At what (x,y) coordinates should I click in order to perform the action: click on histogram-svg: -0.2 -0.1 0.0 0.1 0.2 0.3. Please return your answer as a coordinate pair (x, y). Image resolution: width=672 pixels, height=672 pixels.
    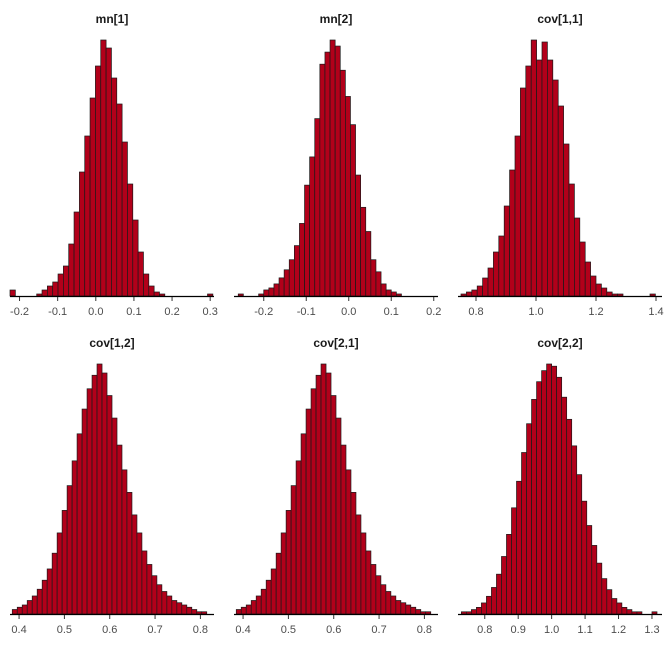
    Looking at the image, I should click on (113, 178).